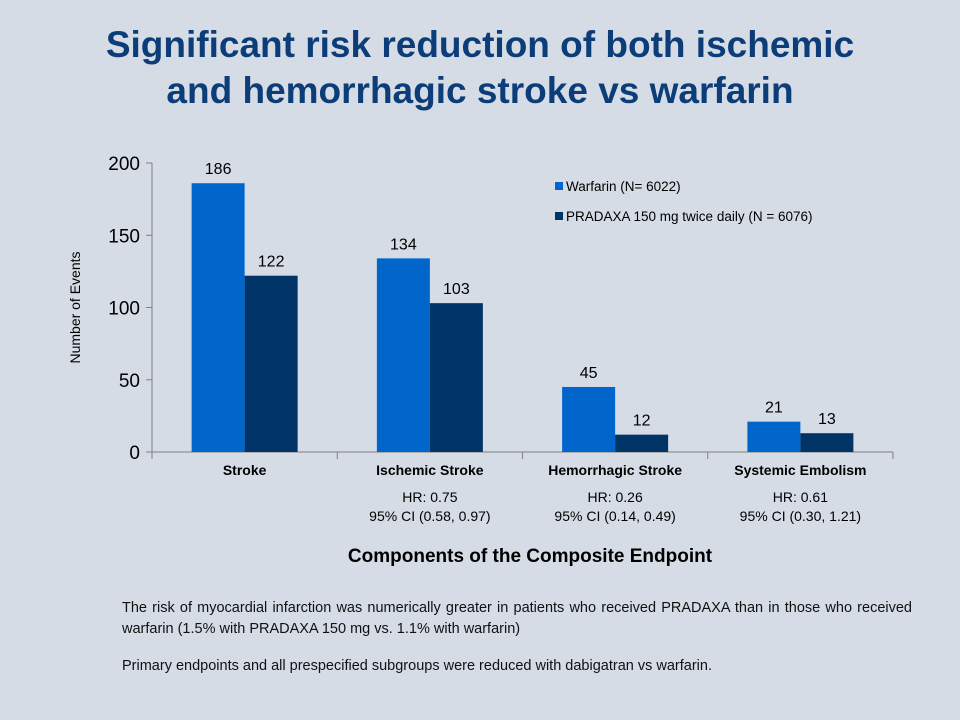 The image size is (960, 720). Describe the element at coordinates (429, 497) in the screenshot. I see `category-note-1-0: HR: 0.75` at that location.